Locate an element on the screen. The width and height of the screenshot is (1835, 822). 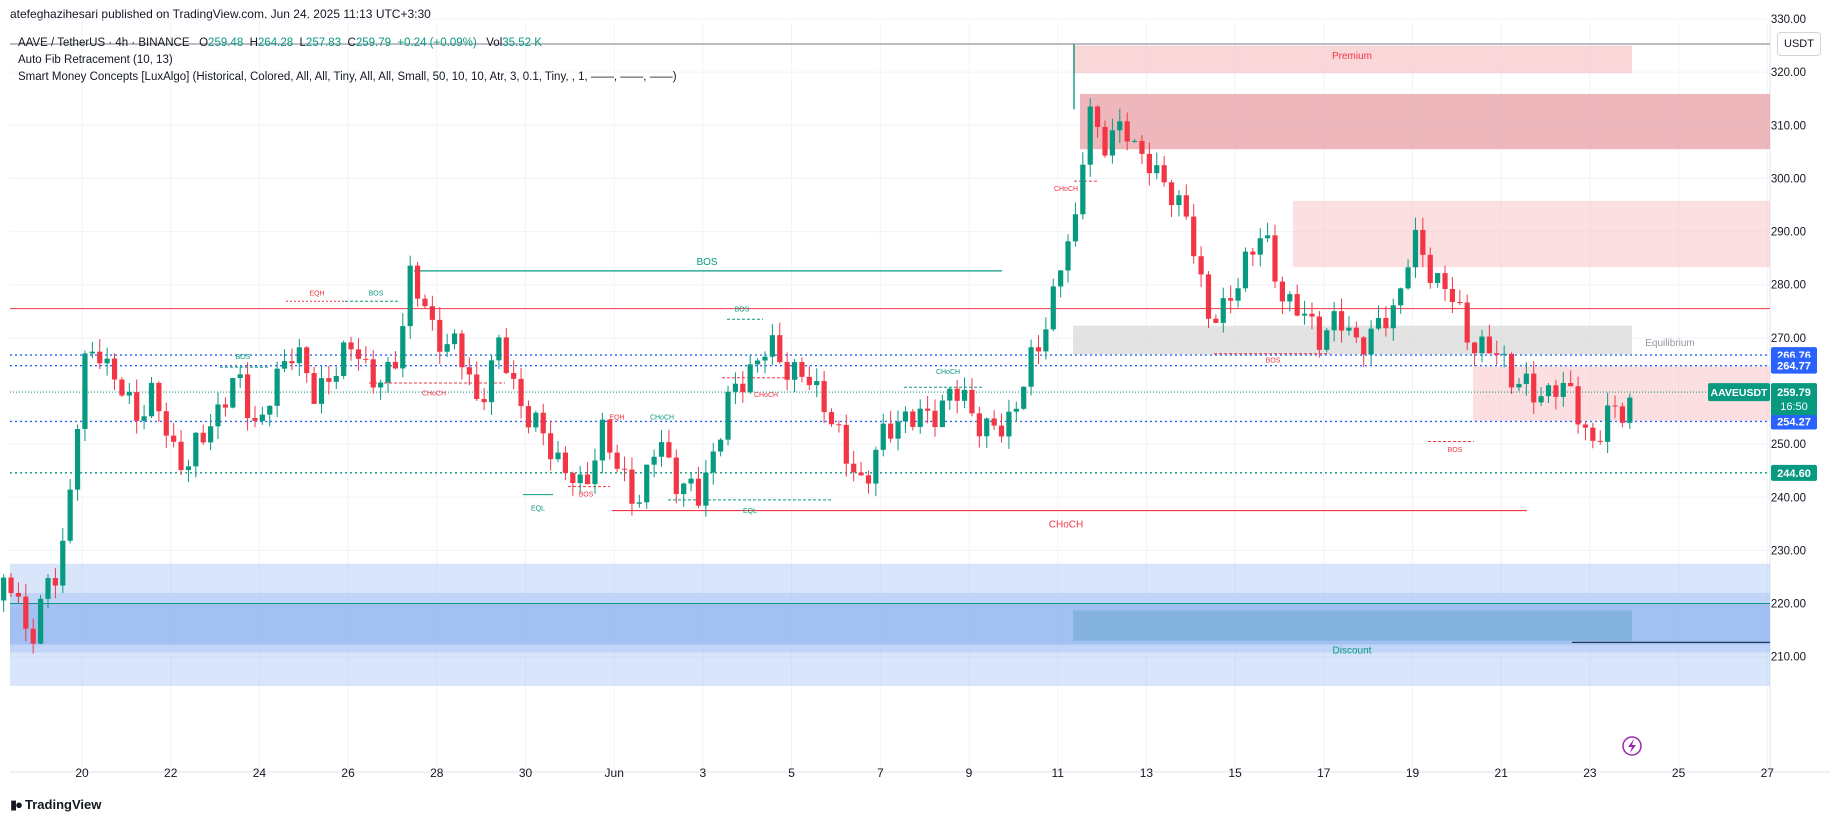
x-tick-label: 13 is located at coordinates (1147, 773).